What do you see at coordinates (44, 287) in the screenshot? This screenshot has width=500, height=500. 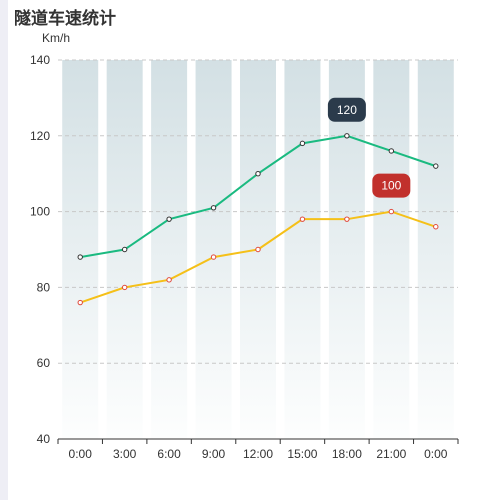 I see `y-tick-label: 80` at bounding box center [44, 287].